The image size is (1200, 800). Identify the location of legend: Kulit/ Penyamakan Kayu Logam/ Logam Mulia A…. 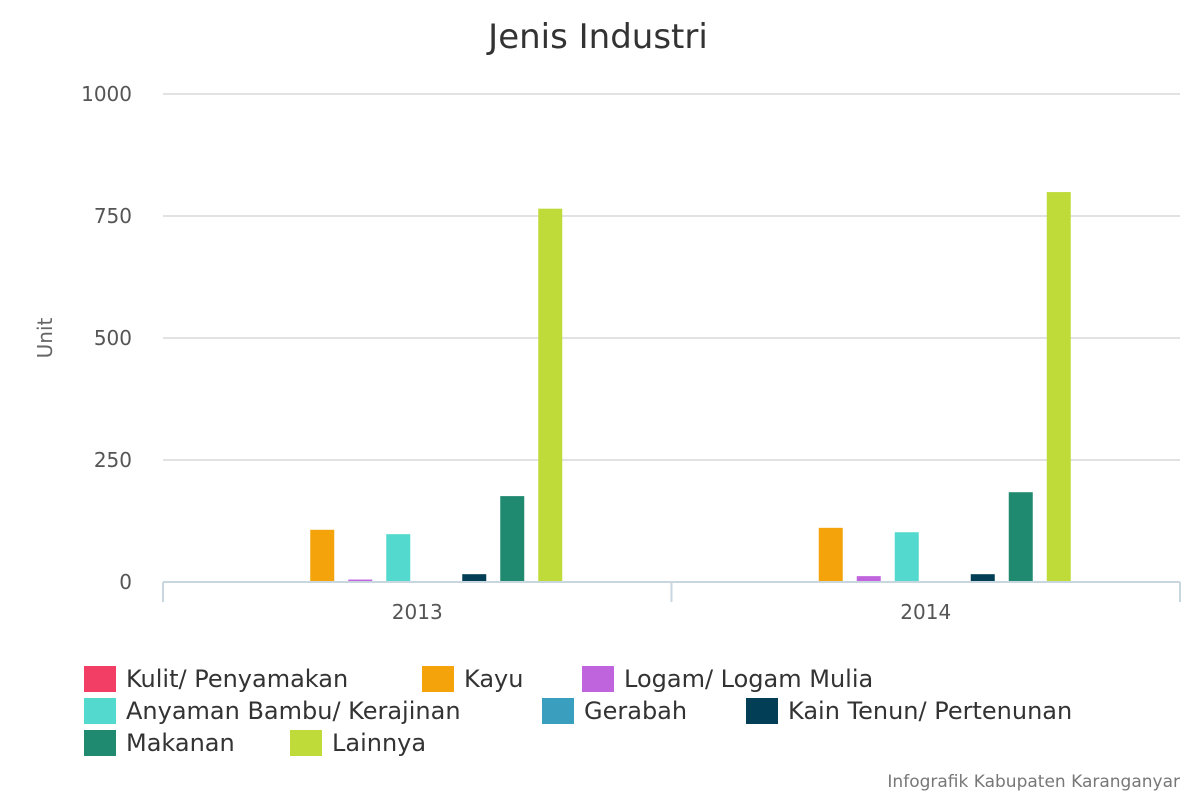
(634, 711).